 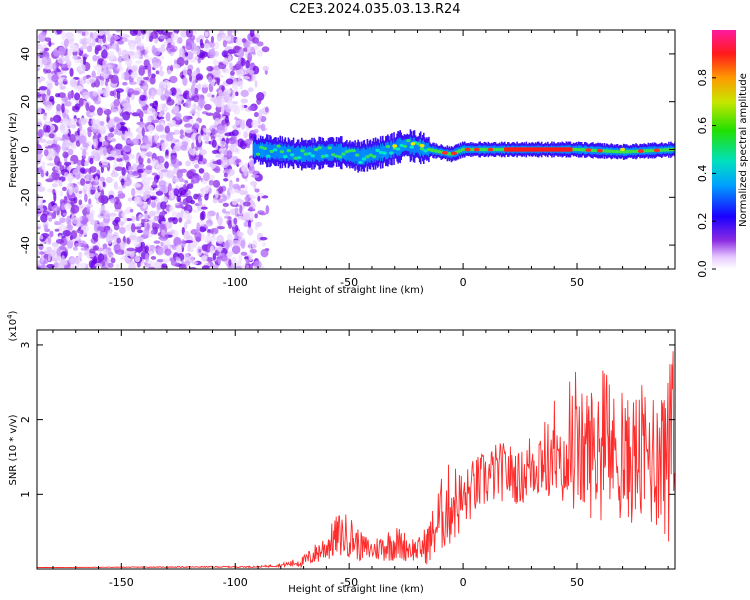 What do you see at coordinates (702, 126) in the screenshot?
I see `colorbar-tick-label: 0.6` at bounding box center [702, 126].